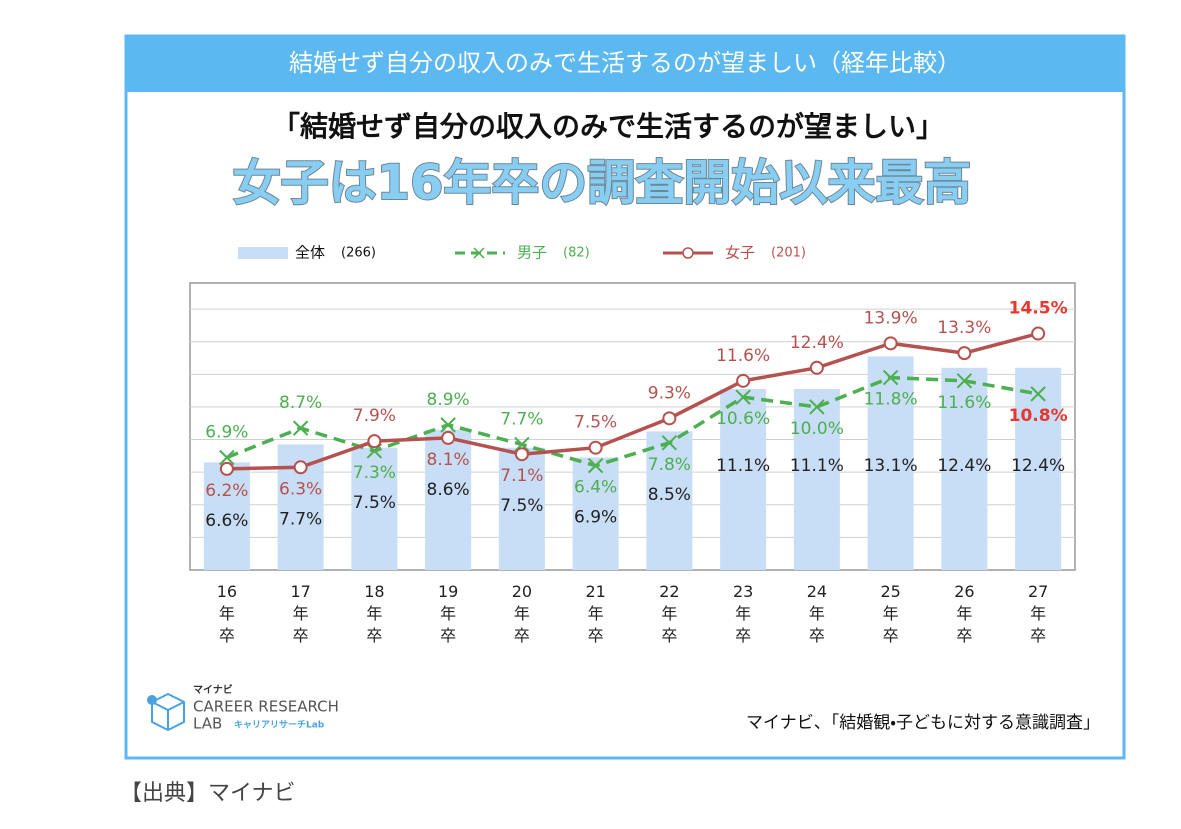 The image size is (1181, 829). I want to click on x-tick-label: 25年卒, so click(890, 613).